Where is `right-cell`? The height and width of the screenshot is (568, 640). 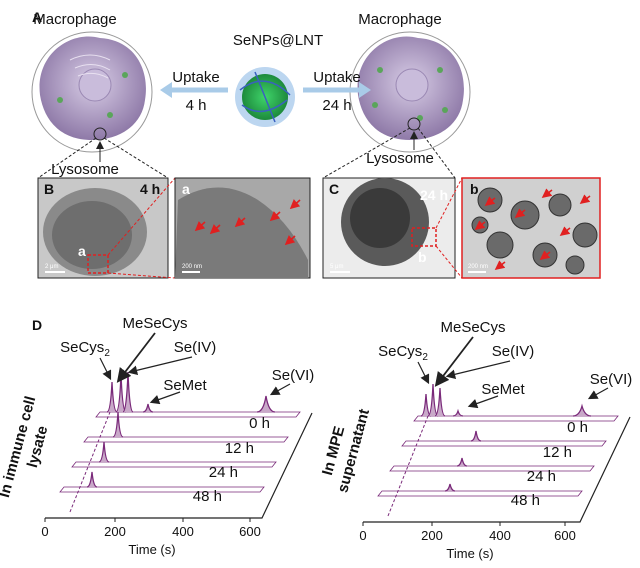
right-cell is located at coordinates (410, 92).